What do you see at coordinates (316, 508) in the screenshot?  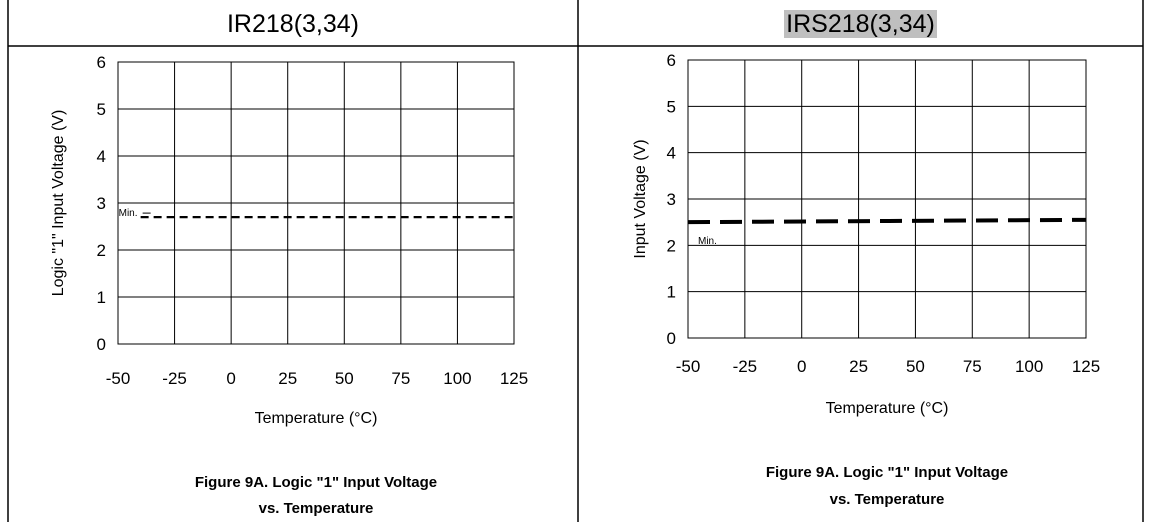 I see `chart0-caption-line2: vs. Temperature` at bounding box center [316, 508].